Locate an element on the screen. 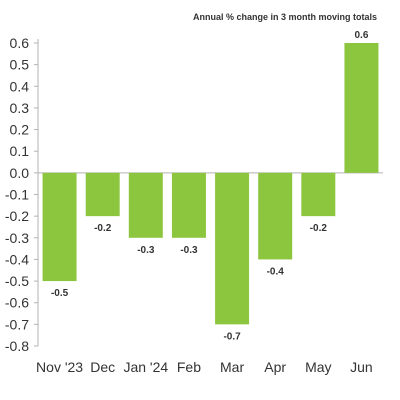  y-tick-label: -0.5 is located at coordinates (17, 281).